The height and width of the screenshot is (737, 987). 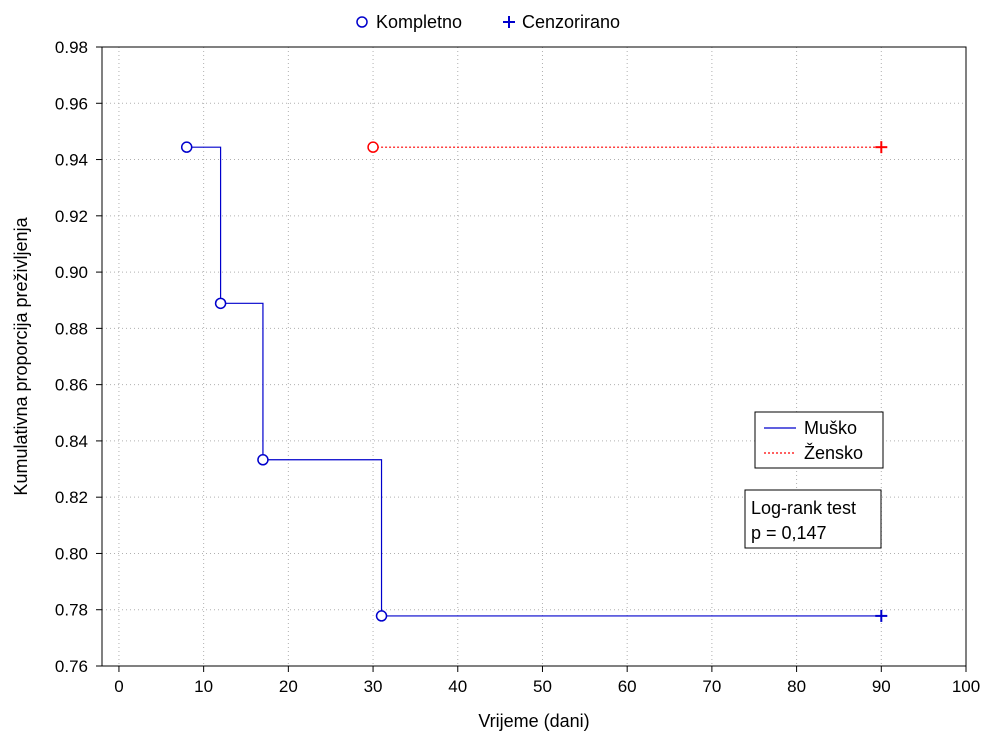 What do you see at coordinates (71, 272) in the screenshot?
I see `y-tick-label: 0.90` at bounding box center [71, 272].